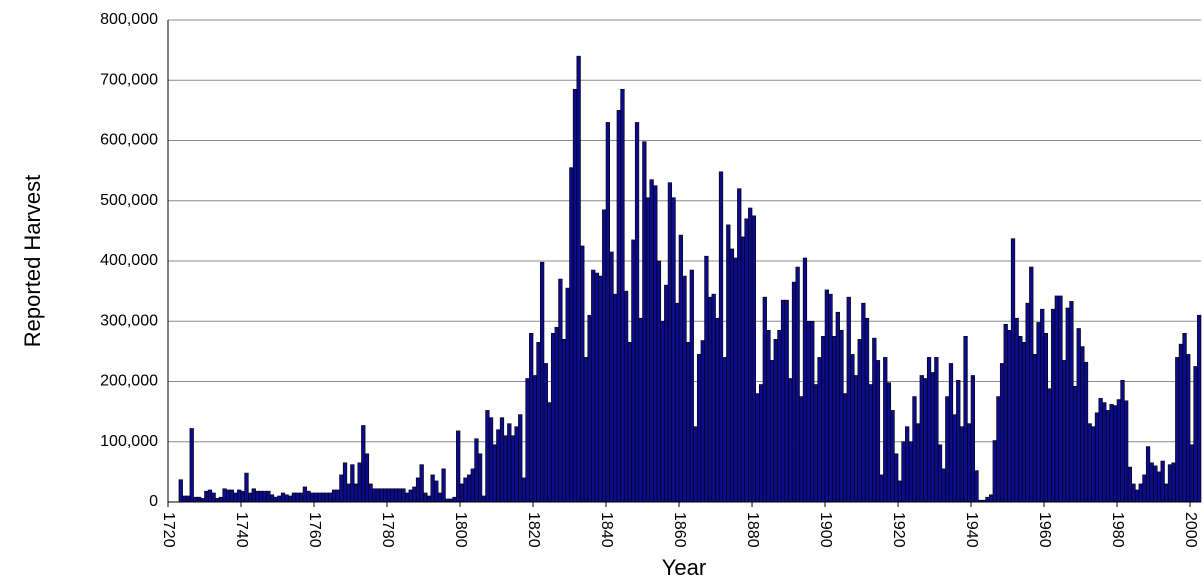 This screenshot has width=1203, height=580. What do you see at coordinates (129, 320) in the screenshot?
I see `y-tick-label: 300,000` at bounding box center [129, 320].